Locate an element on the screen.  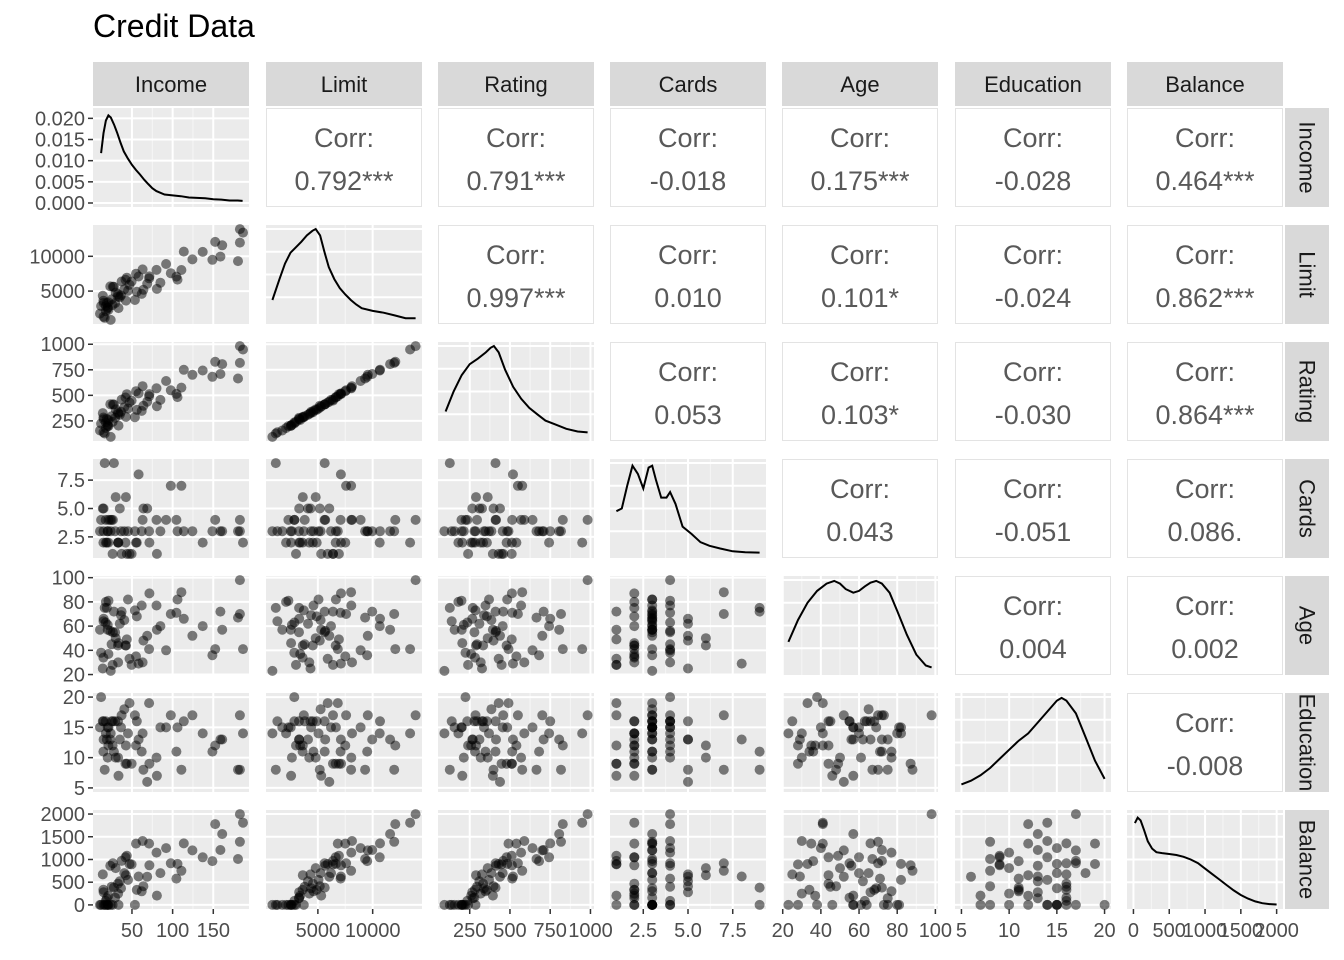
y-tick-label: 40 is located at coordinates (74, 651).